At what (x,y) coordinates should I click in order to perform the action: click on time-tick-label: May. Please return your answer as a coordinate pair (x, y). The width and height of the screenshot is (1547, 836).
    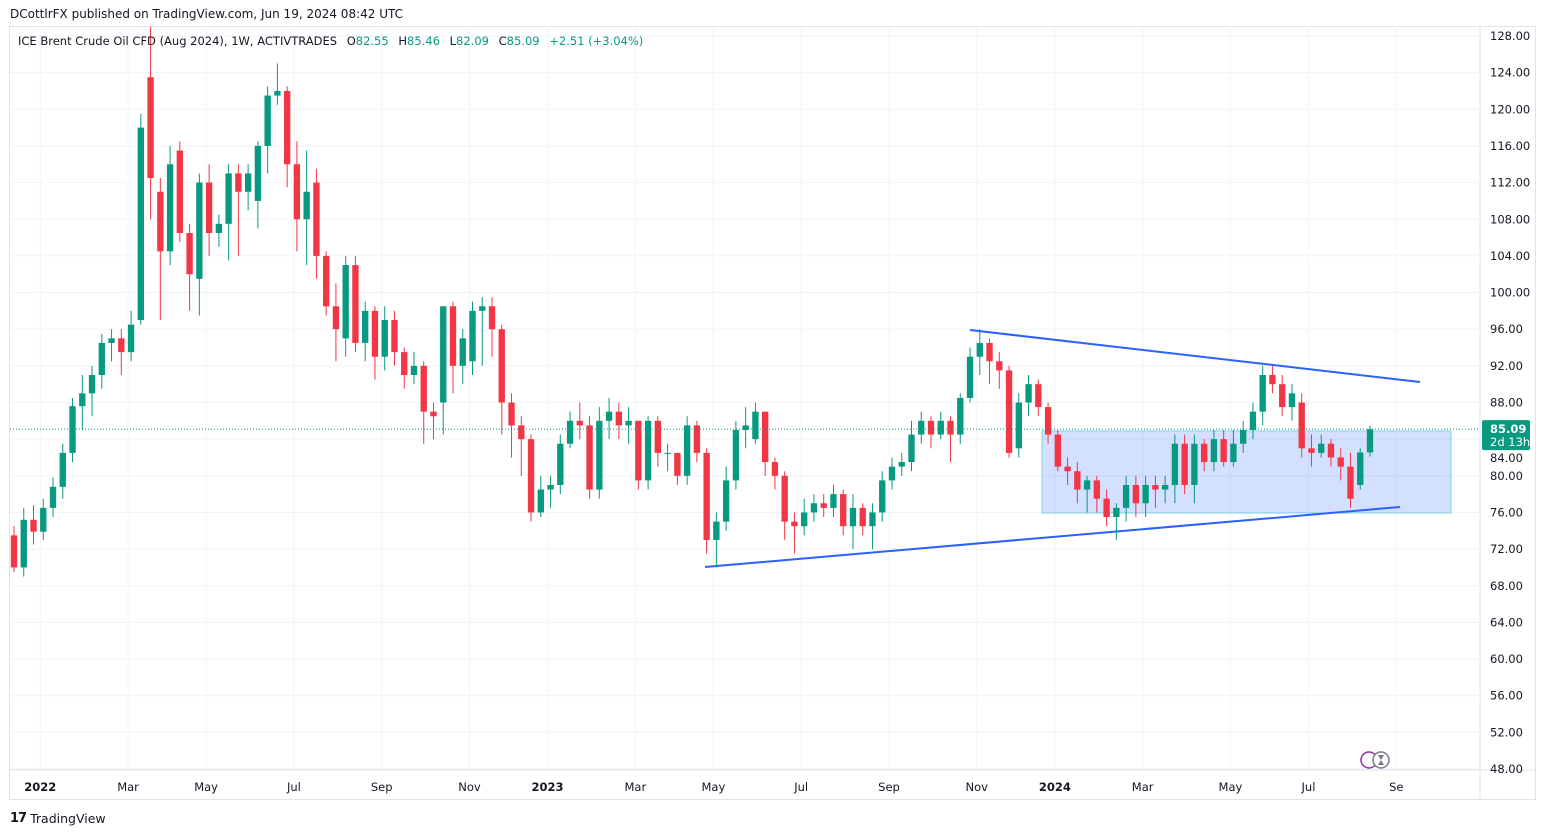
    Looking at the image, I should click on (206, 787).